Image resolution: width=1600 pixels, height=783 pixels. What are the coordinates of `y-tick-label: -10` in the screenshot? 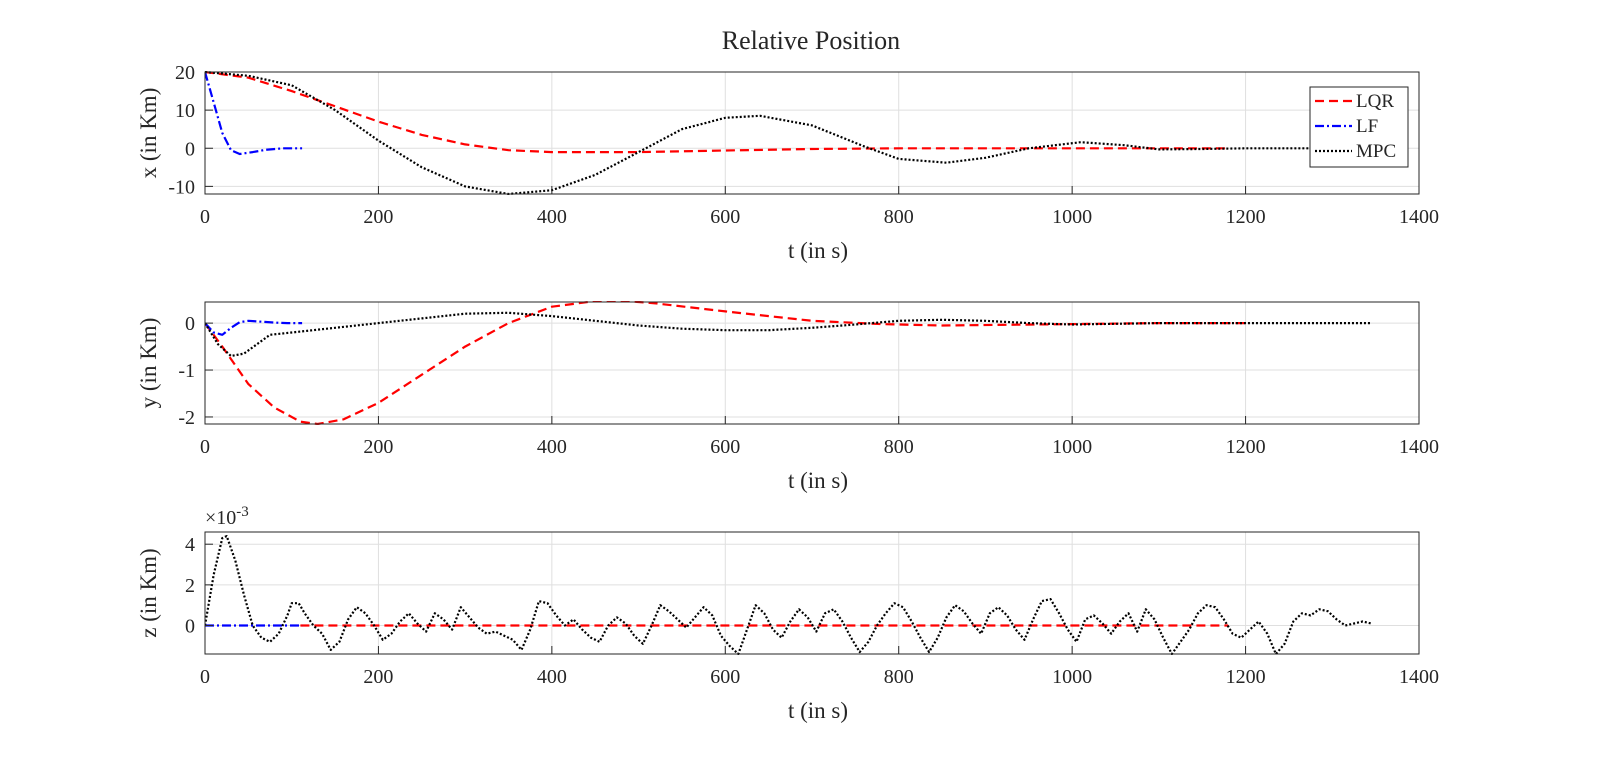 It's located at (181, 187).